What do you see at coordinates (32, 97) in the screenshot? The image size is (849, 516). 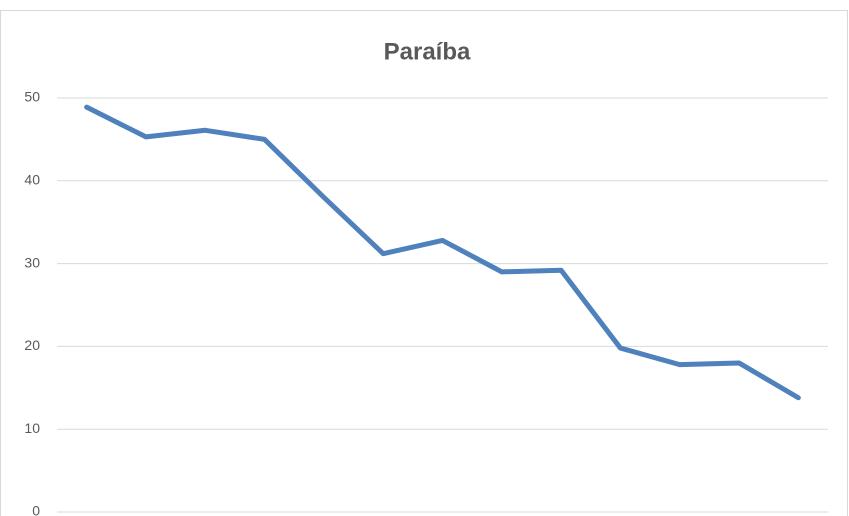 I see `y-tick-label: 50` at bounding box center [32, 97].